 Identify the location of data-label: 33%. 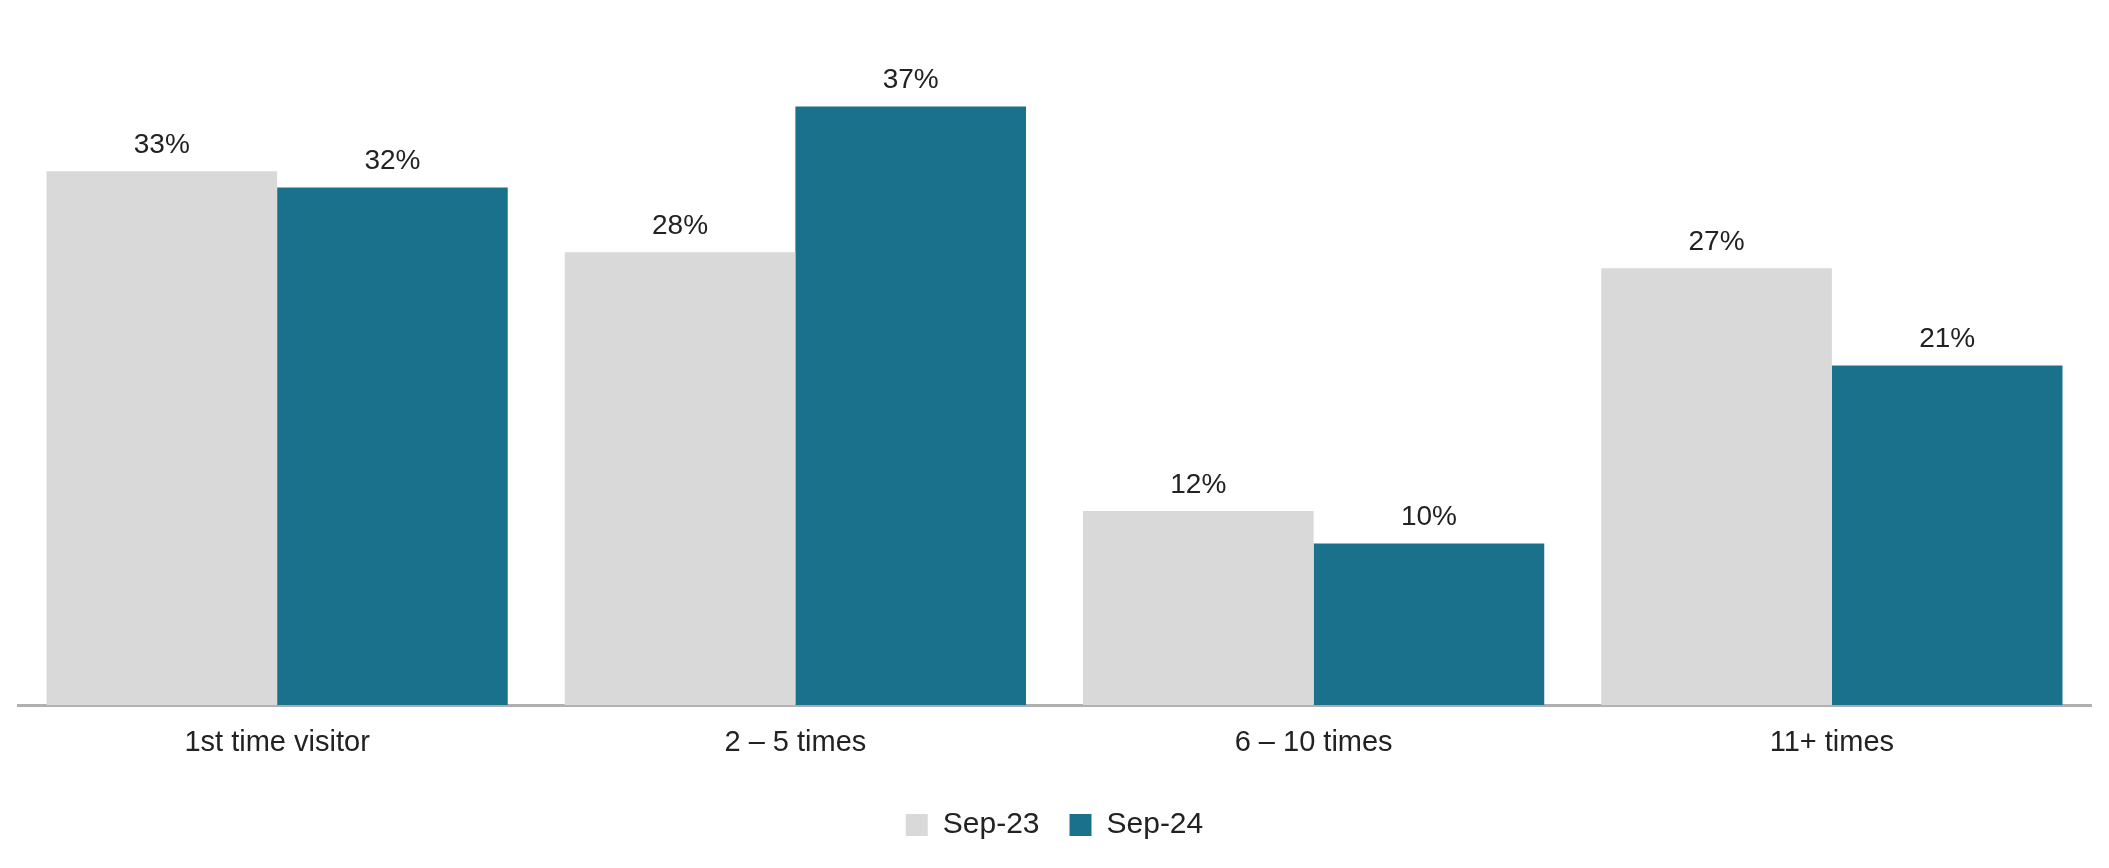
(161, 143).